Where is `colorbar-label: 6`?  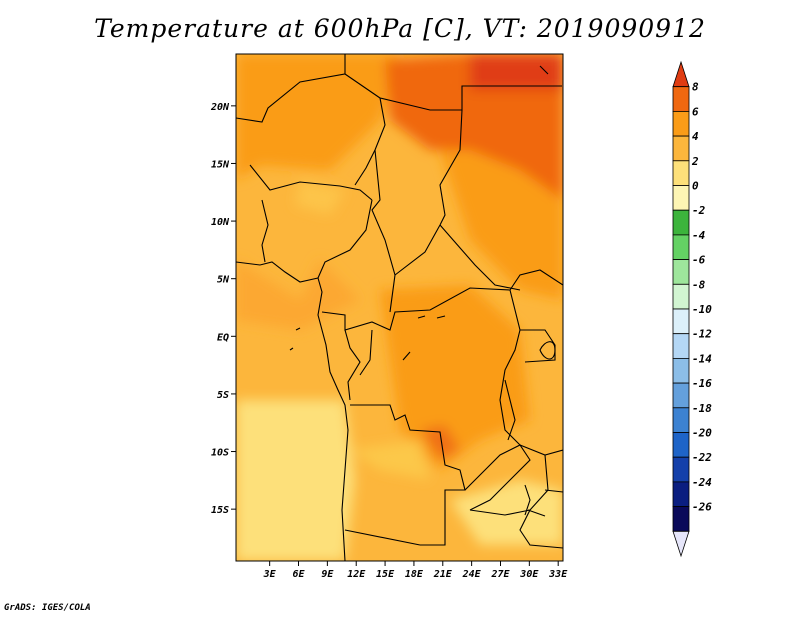
colorbar-label: 6 is located at coordinates (695, 111).